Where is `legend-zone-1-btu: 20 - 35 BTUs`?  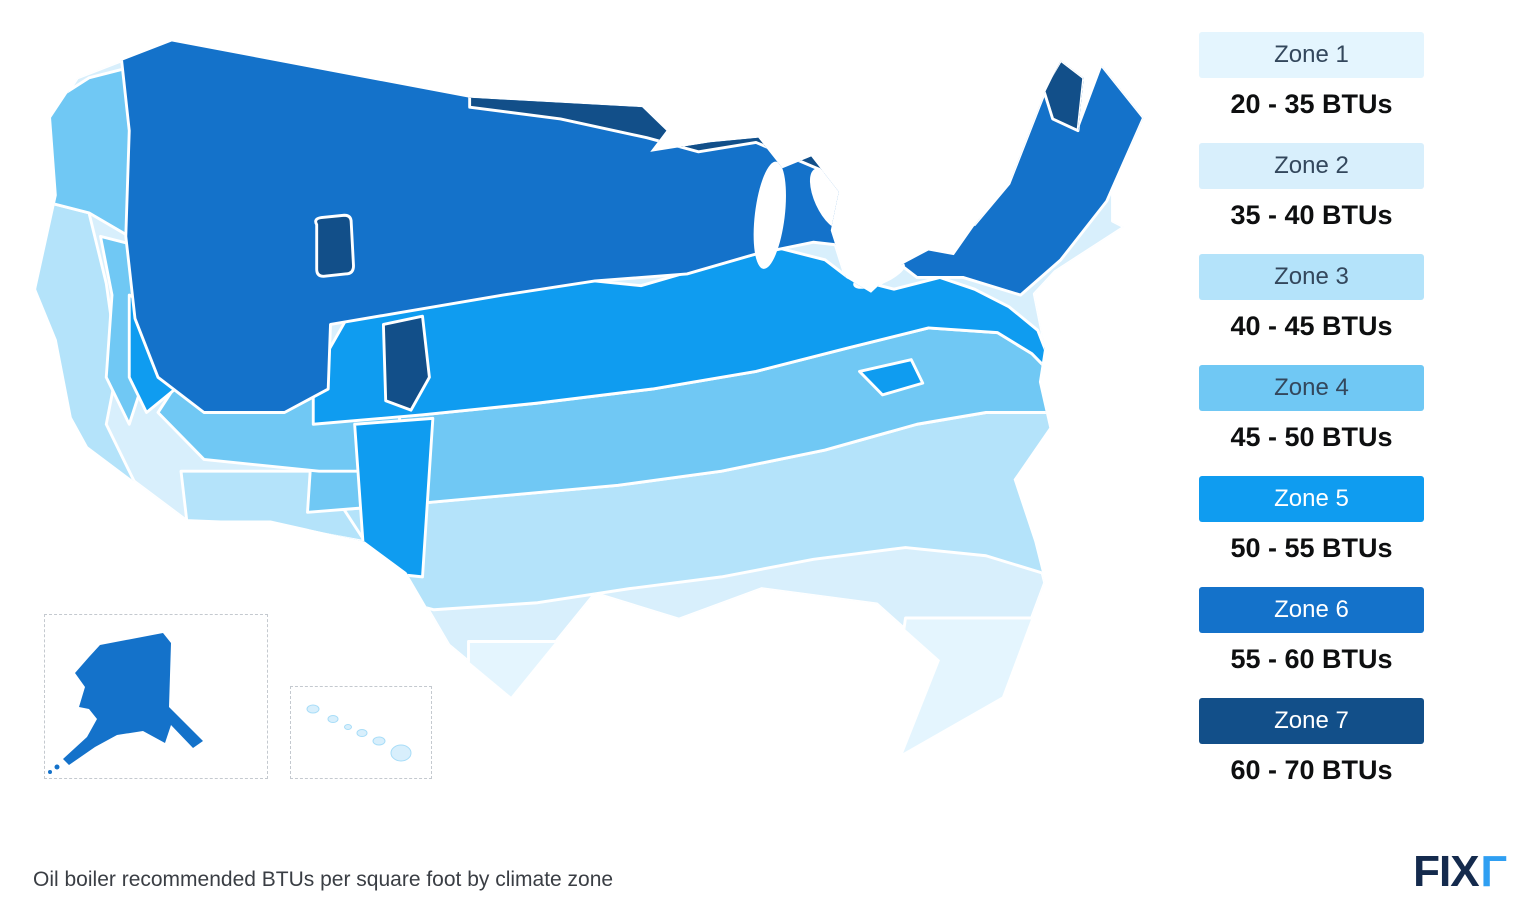 legend-zone-1-btu: 20 - 35 BTUs is located at coordinates (1311, 104).